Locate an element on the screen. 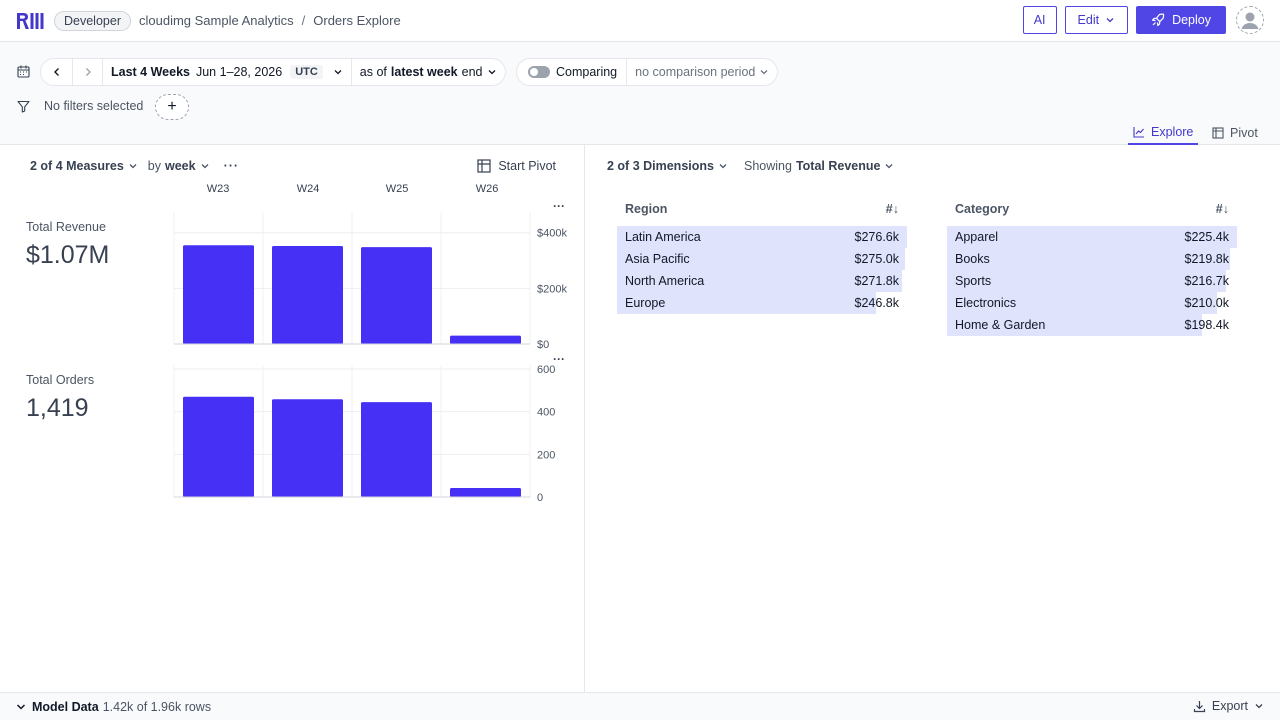 Image resolution: width=1280 pixels, height=720 pixels. export-button: Export is located at coordinates (1228, 706).